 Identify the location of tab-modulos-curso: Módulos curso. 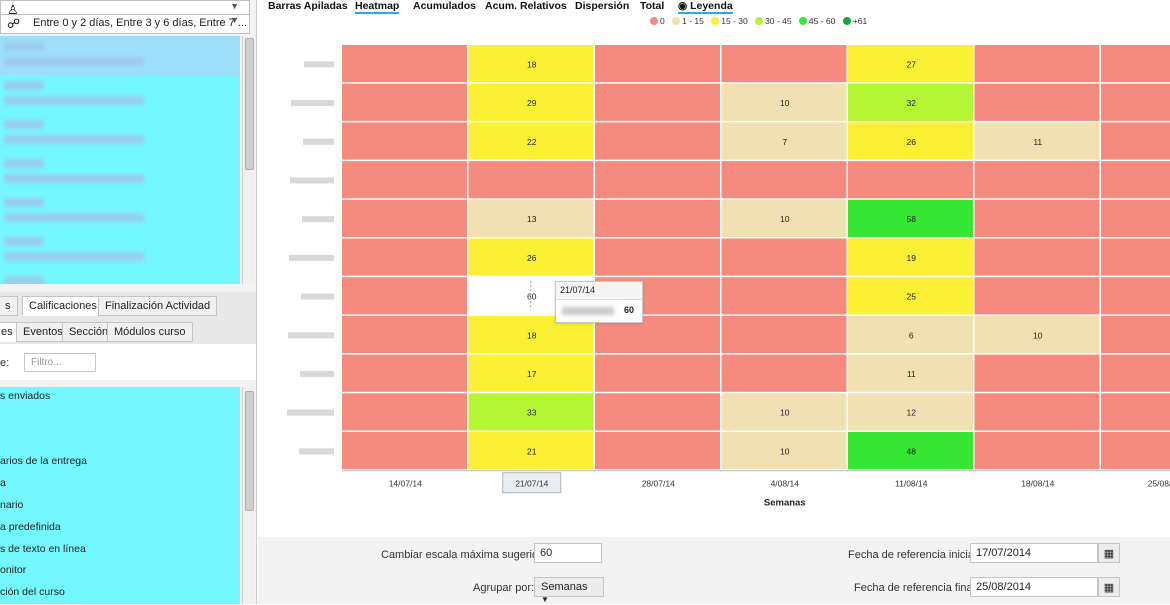
(150, 332).